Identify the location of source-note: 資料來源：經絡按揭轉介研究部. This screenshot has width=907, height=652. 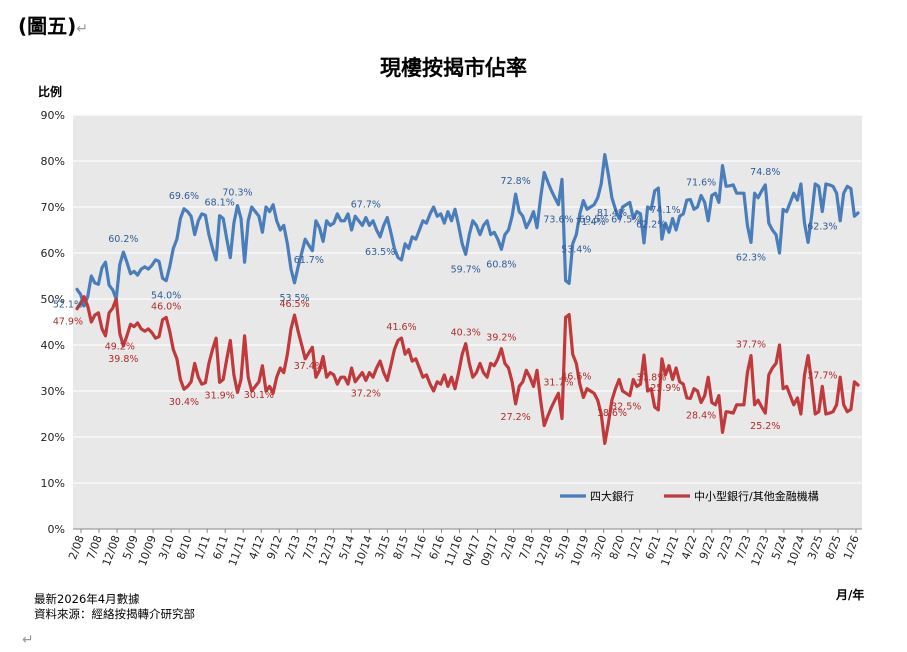
(114, 614).